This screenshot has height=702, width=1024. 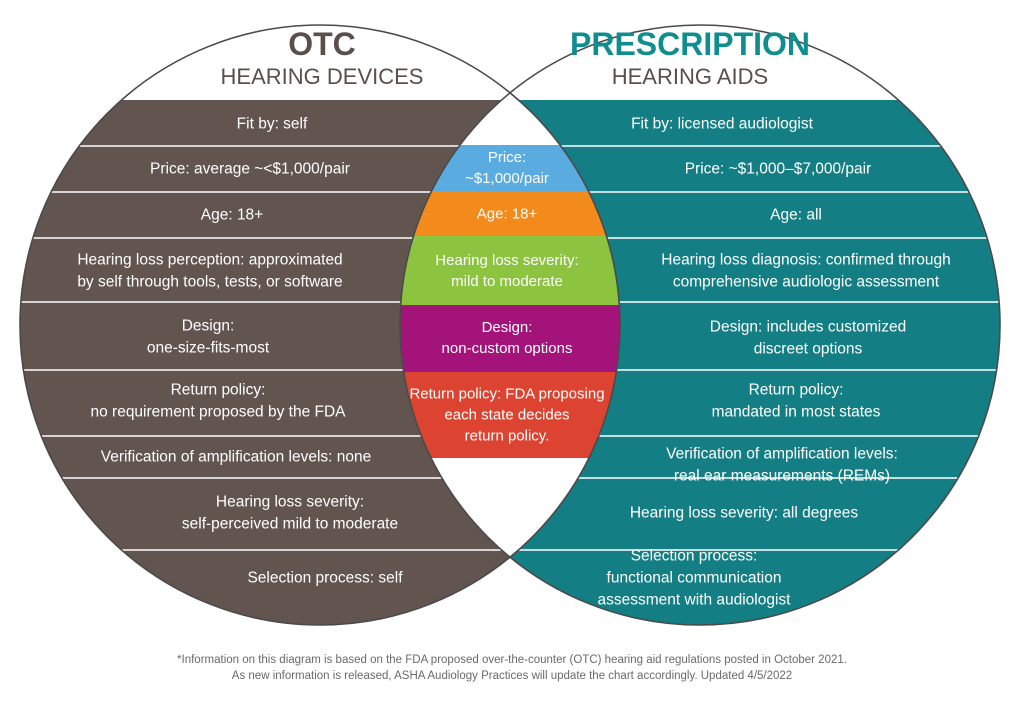 I want to click on prescription-row-8-line: Hearing loss severity: all degrees, so click(x=744, y=513).